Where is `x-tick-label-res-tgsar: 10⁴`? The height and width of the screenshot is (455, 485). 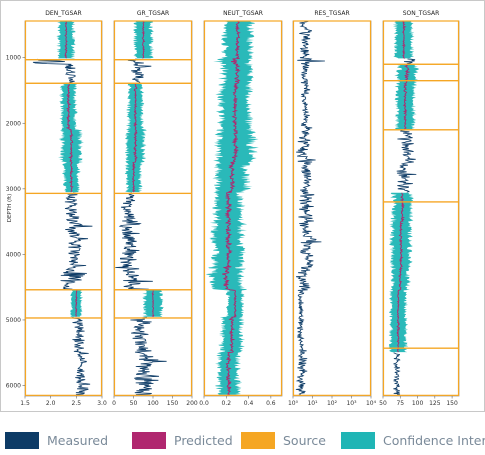 x-tick-label-res-tgsar: 10⁴ is located at coordinates (371, 403).